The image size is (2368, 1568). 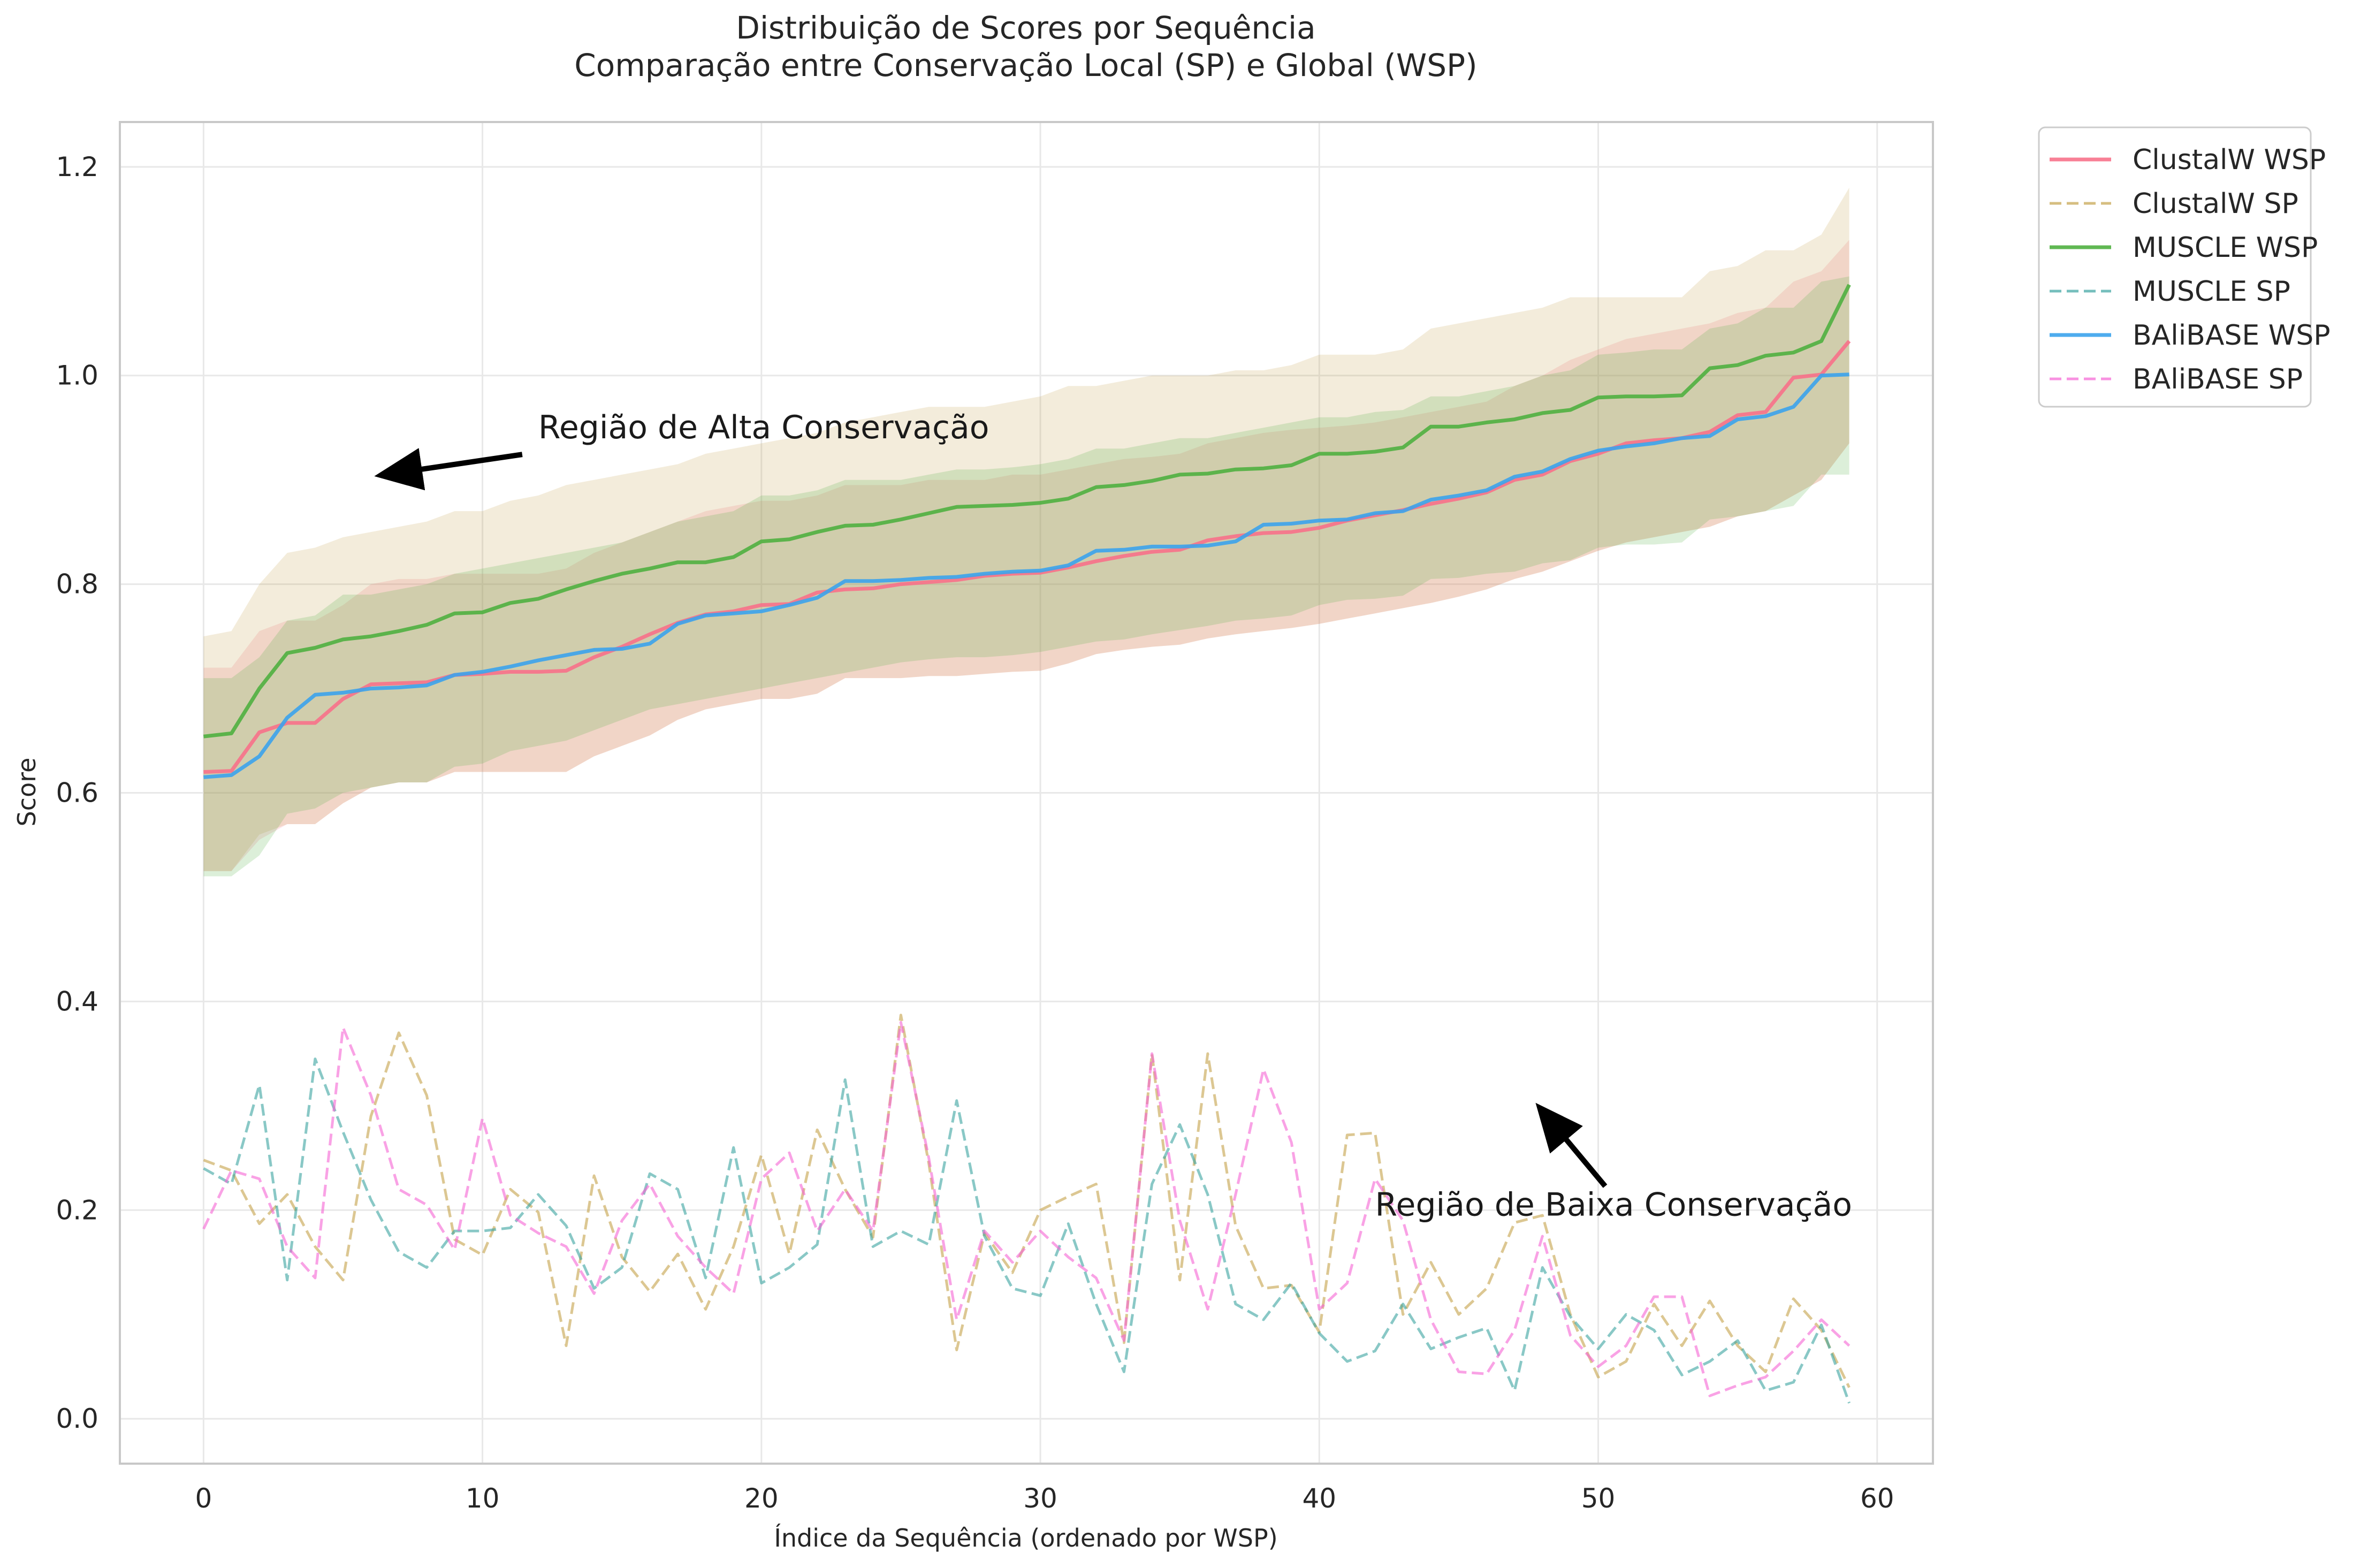 What do you see at coordinates (1613, 1205) in the screenshot?
I see `annotation-label: Região de Baixa Conservação` at bounding box center [1613, 1205].